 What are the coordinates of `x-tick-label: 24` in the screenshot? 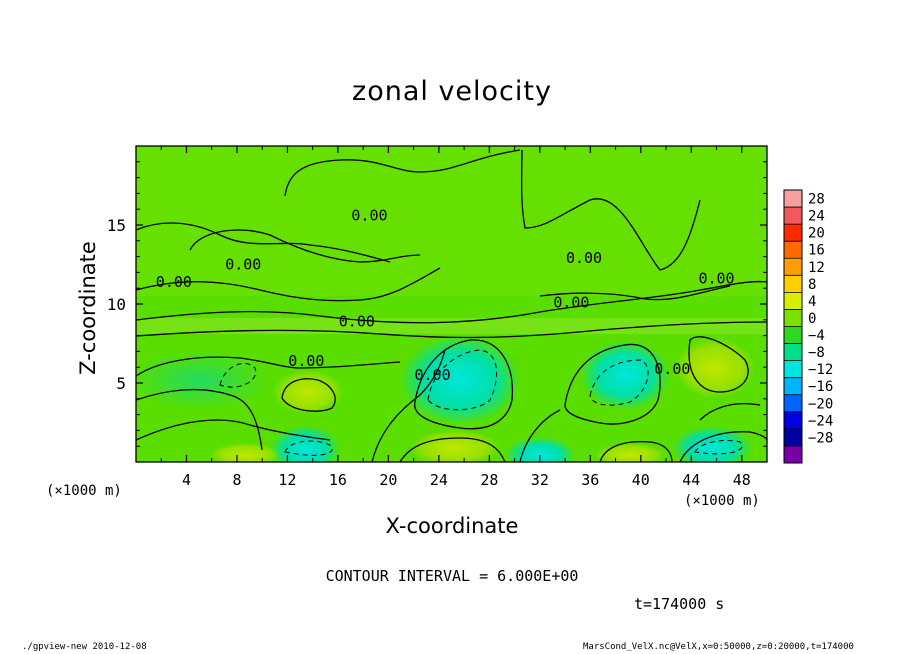 It's located at (439, 480).